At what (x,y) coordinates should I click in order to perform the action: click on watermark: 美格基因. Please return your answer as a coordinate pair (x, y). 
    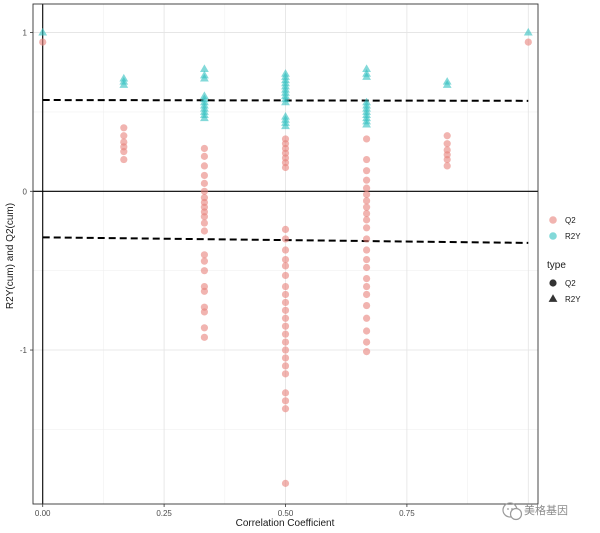
    Looking at the image, I should click on (535, 511).